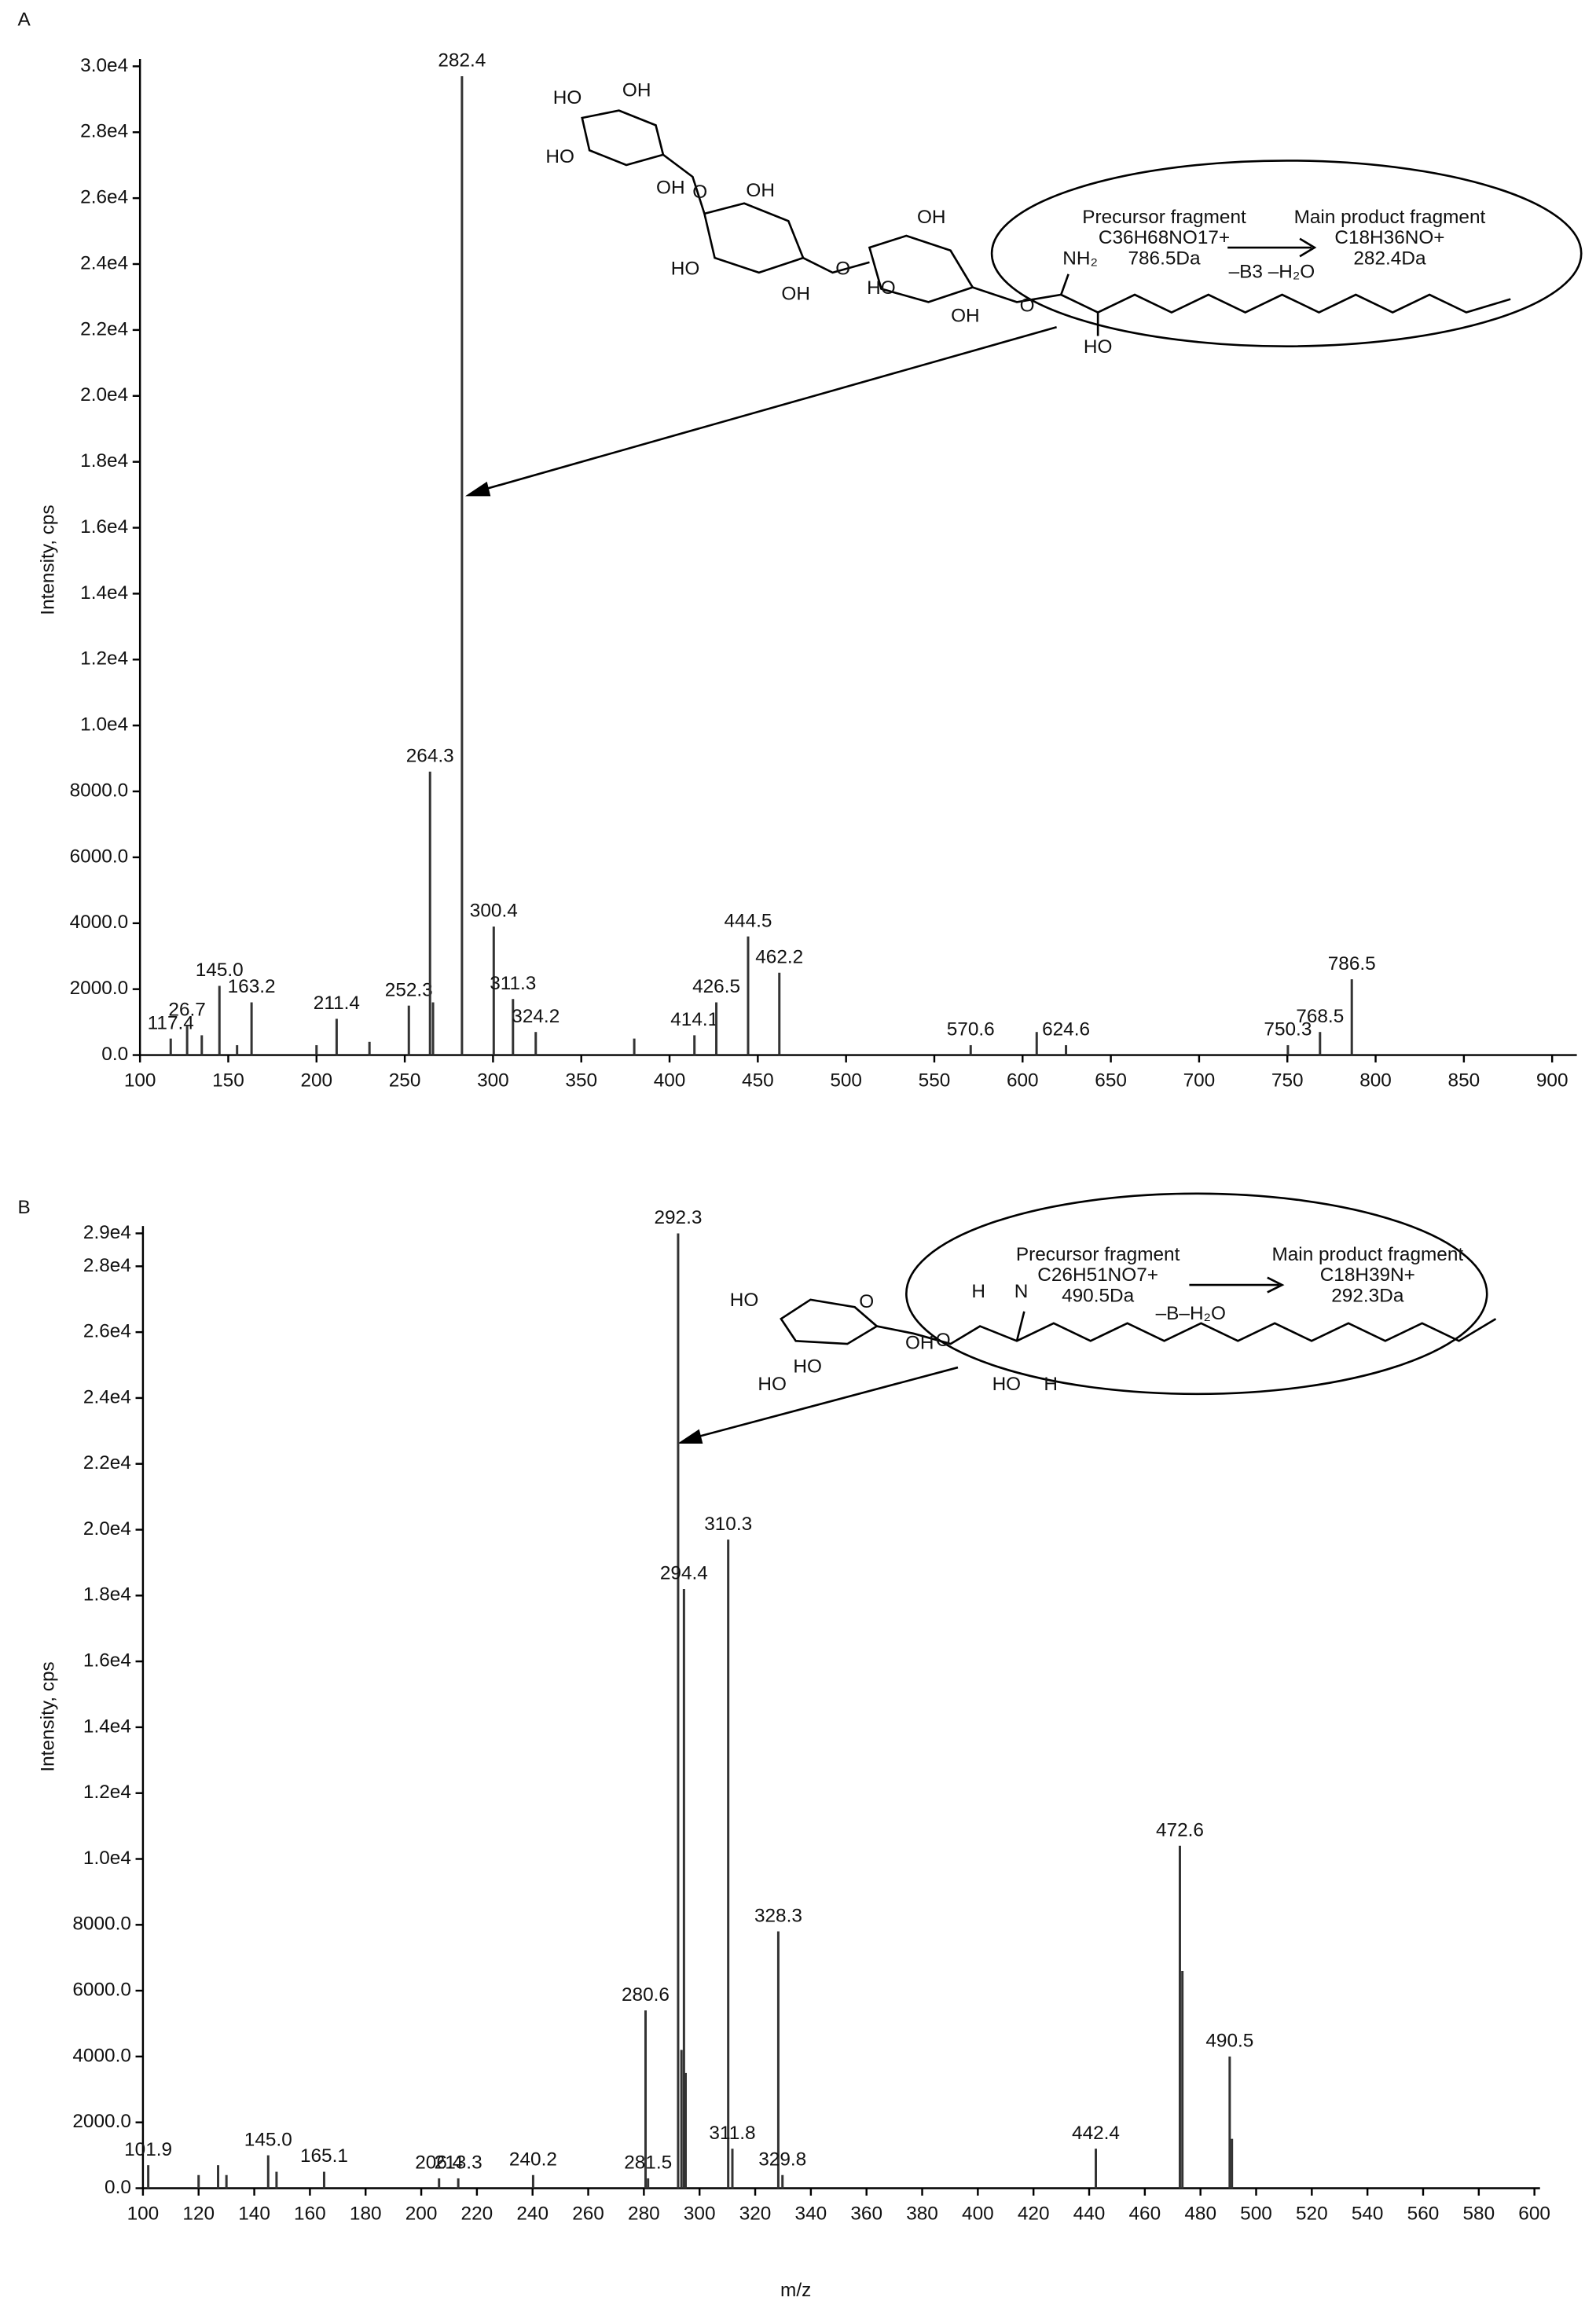  I want to click on x-tick-label: 850, so click(1464, 1081).